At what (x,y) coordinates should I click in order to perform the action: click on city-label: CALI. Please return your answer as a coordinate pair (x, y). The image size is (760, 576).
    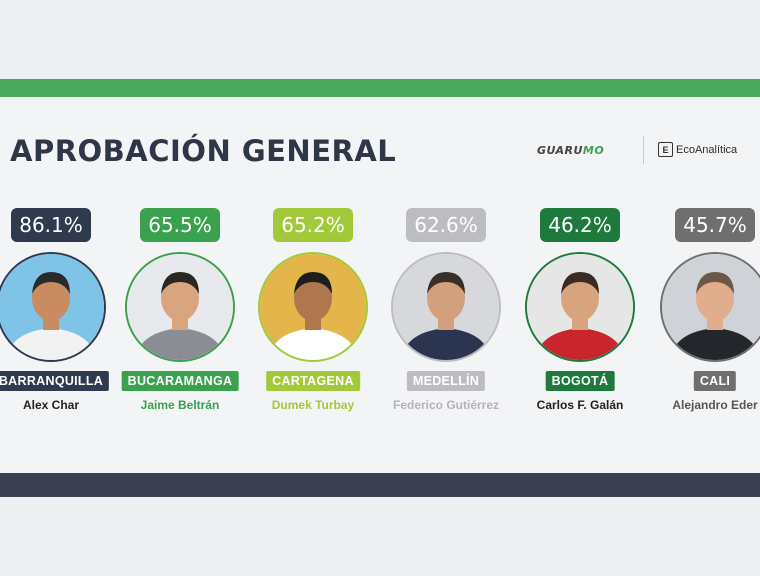
    Looking at the image, I should click on (715, 381).